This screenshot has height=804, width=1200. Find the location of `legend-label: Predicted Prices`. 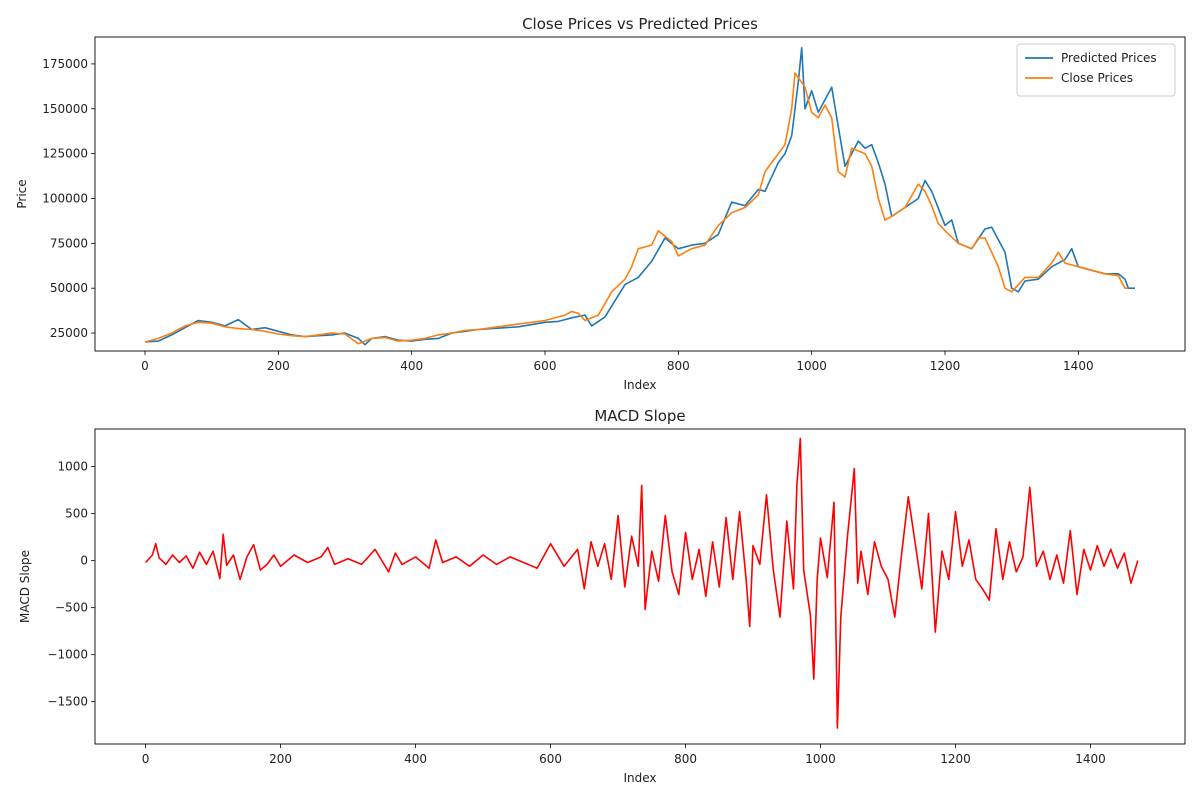

legend-label: Predicted Prices is located at coordinates (1109, 58).